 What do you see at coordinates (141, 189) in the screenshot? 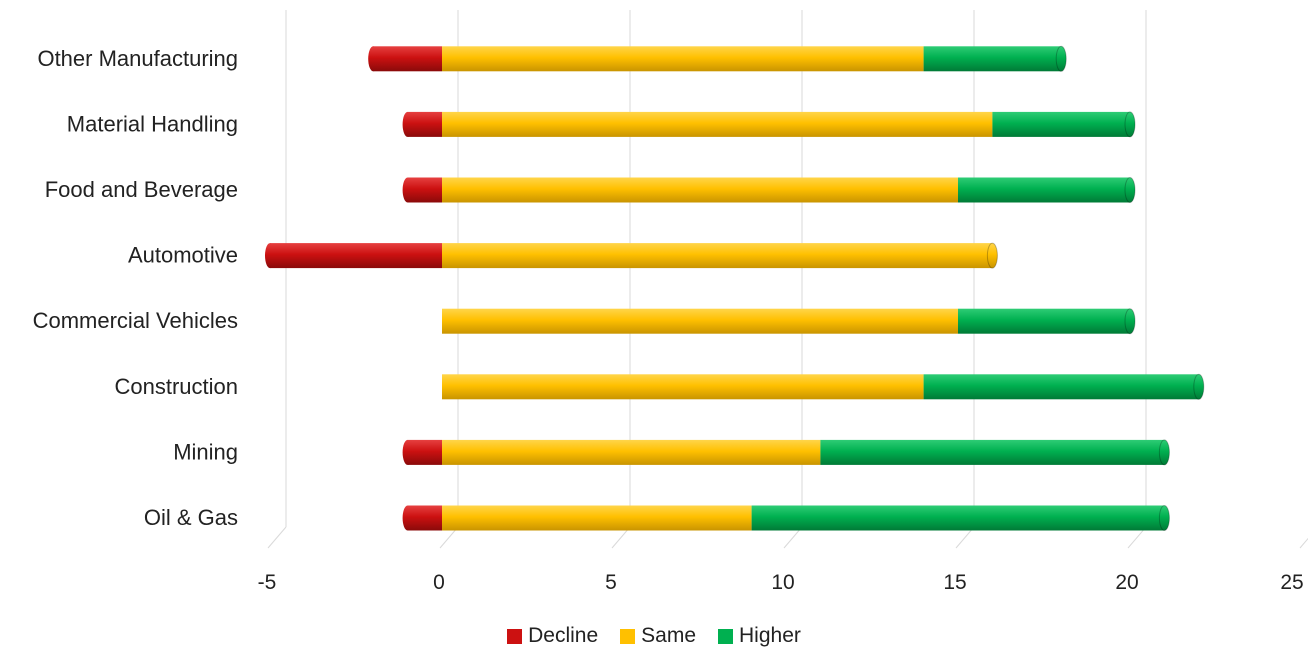
I see `category-label: Food and Beverage` at bounding box center [141, 189].